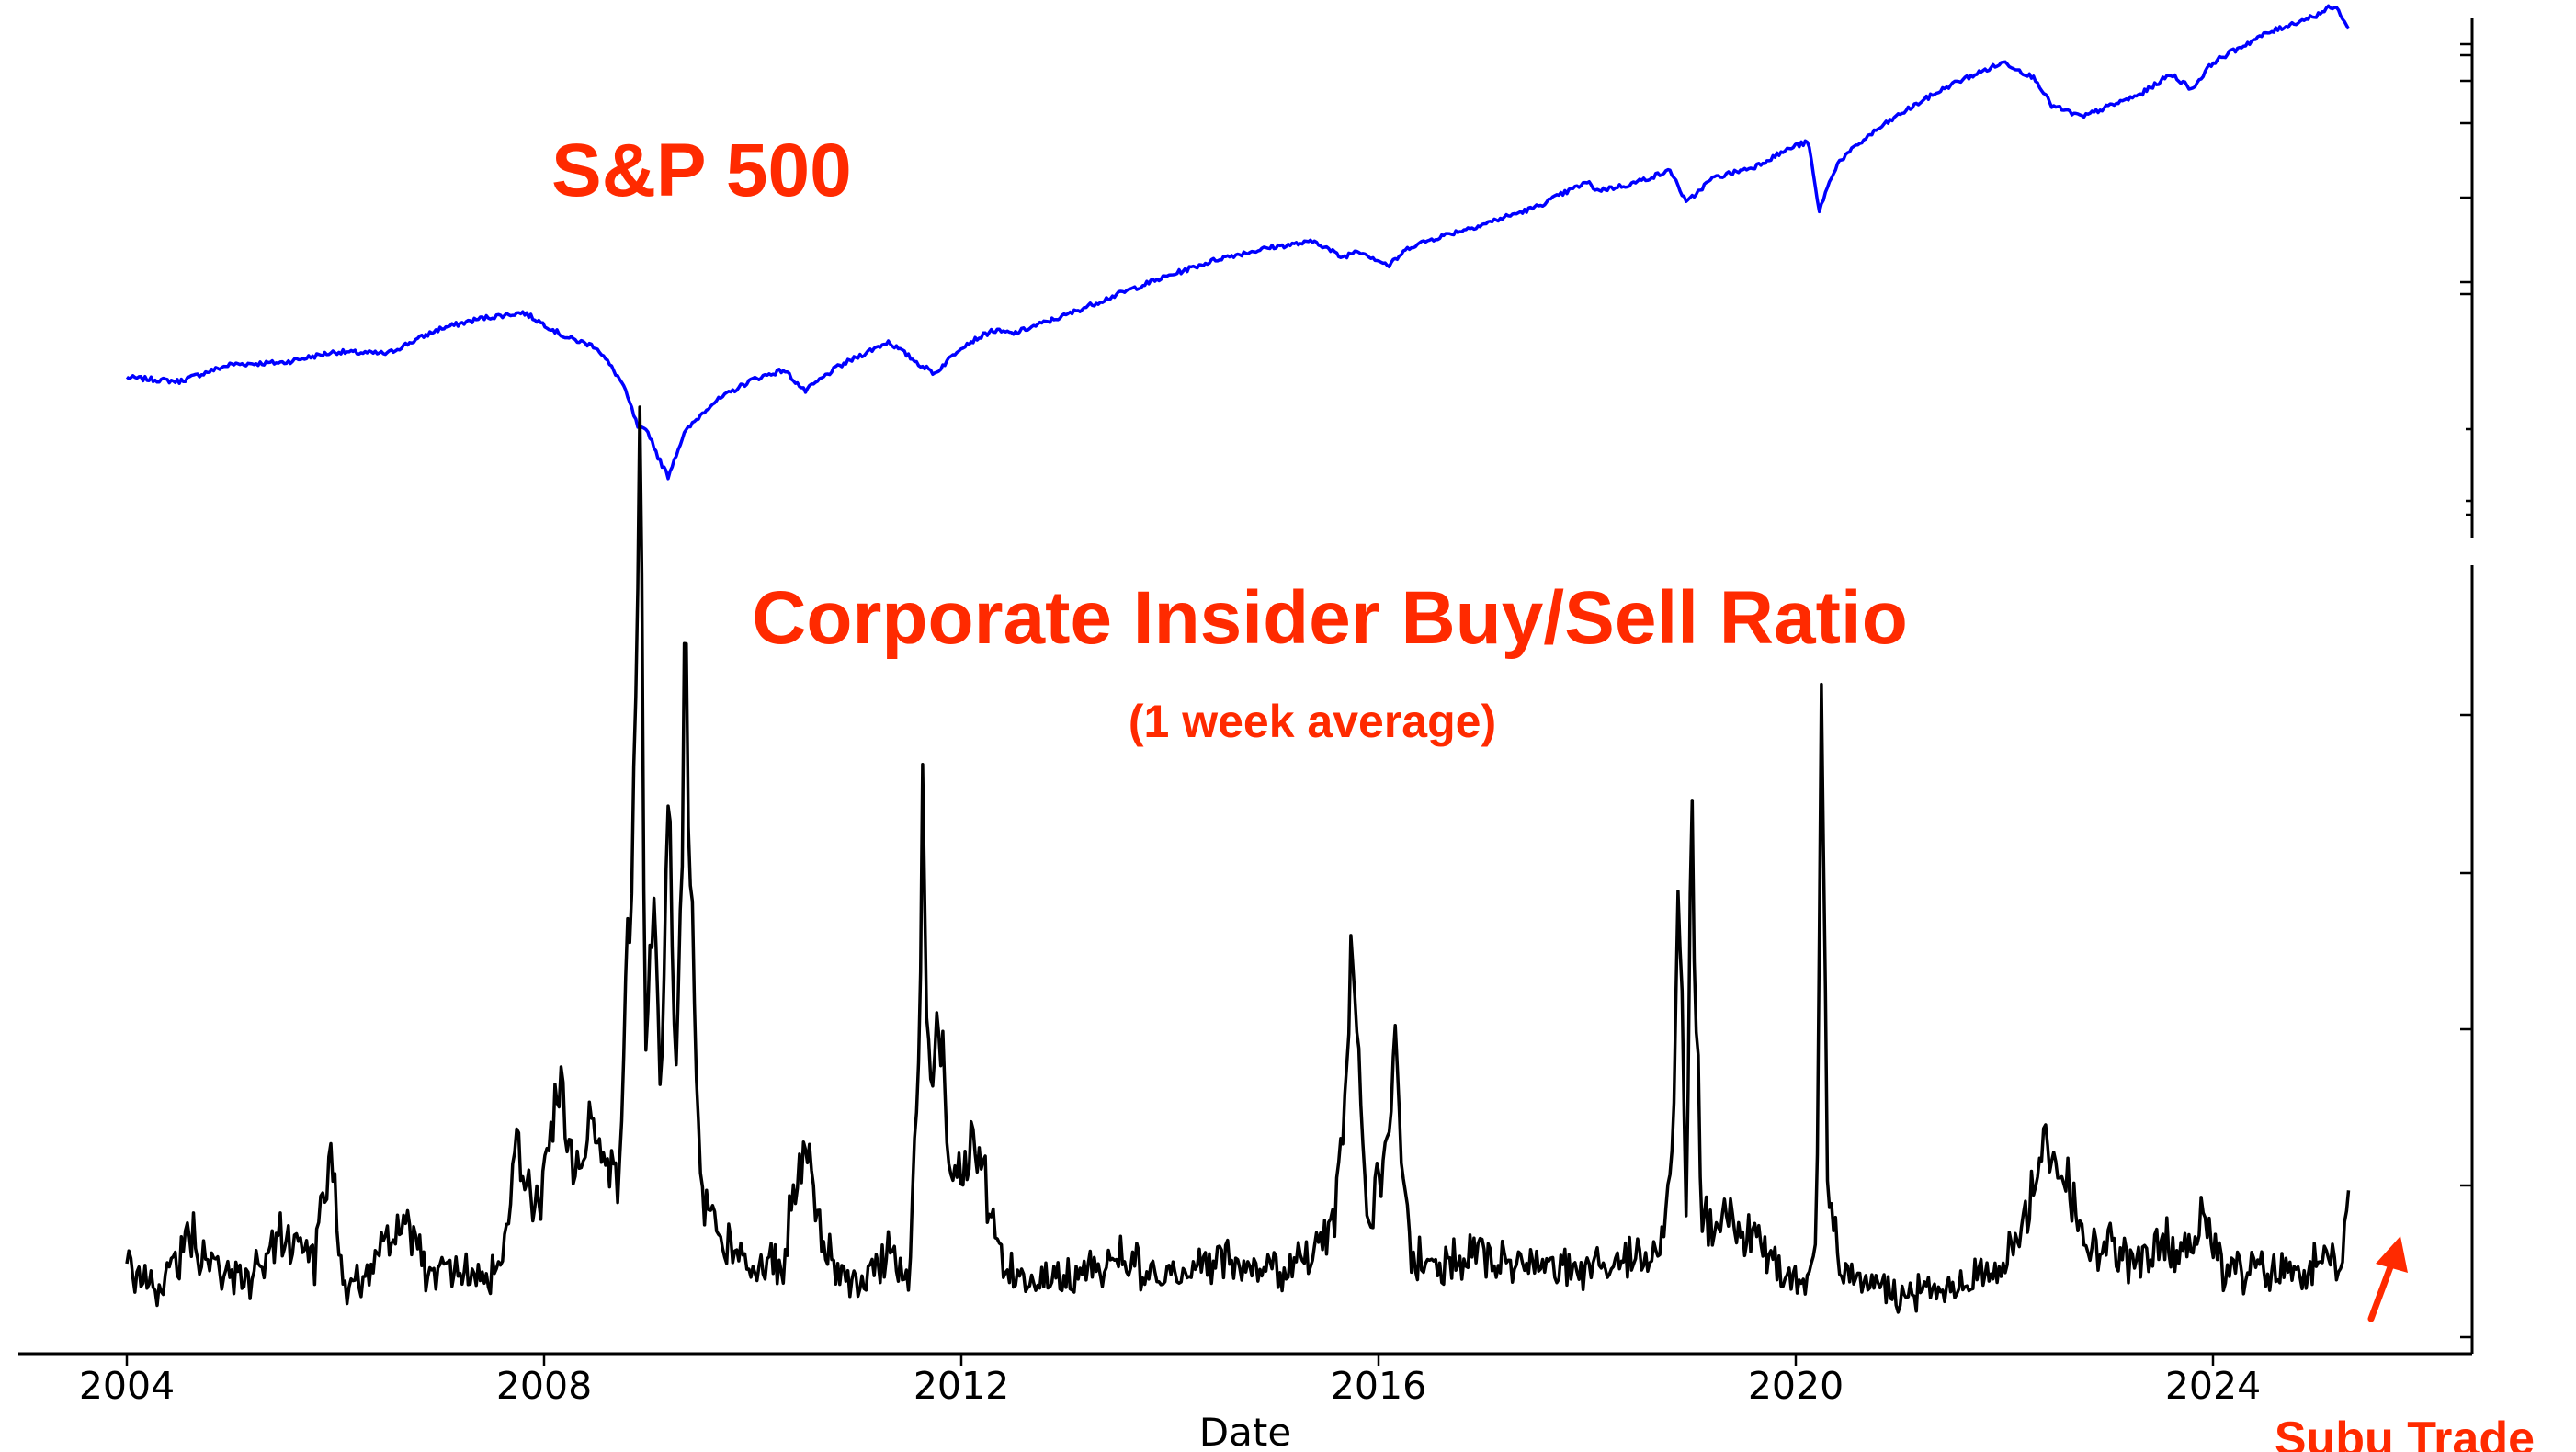 The height and width of the screenshot is (1452, 2576). What do you see at coordinates (1796, 1386) in the screenshot?
I see `x-tick-label: 2020` at bounding box center [1796, 1386].